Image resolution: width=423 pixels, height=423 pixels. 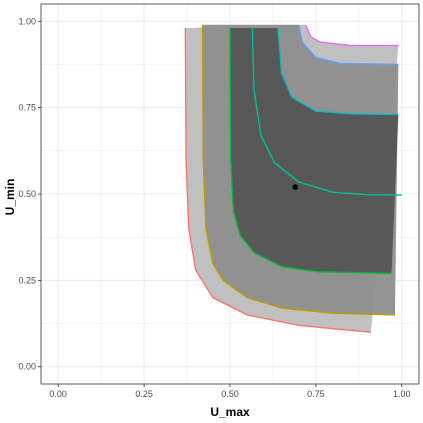 I want to click on band-2-inner-line, so click(x=348, y=45).